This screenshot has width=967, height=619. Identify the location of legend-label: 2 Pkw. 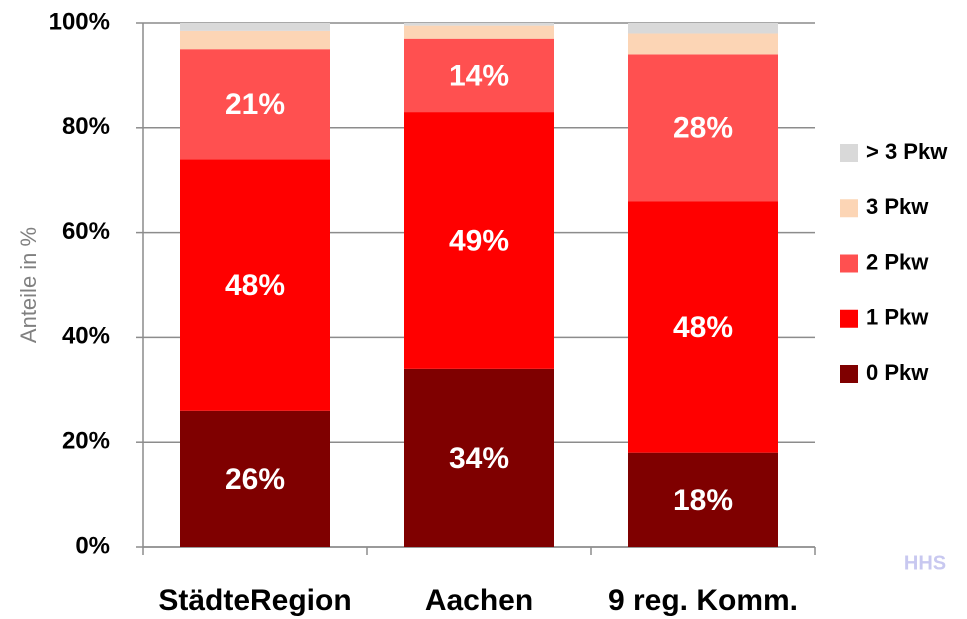
(897, 261).